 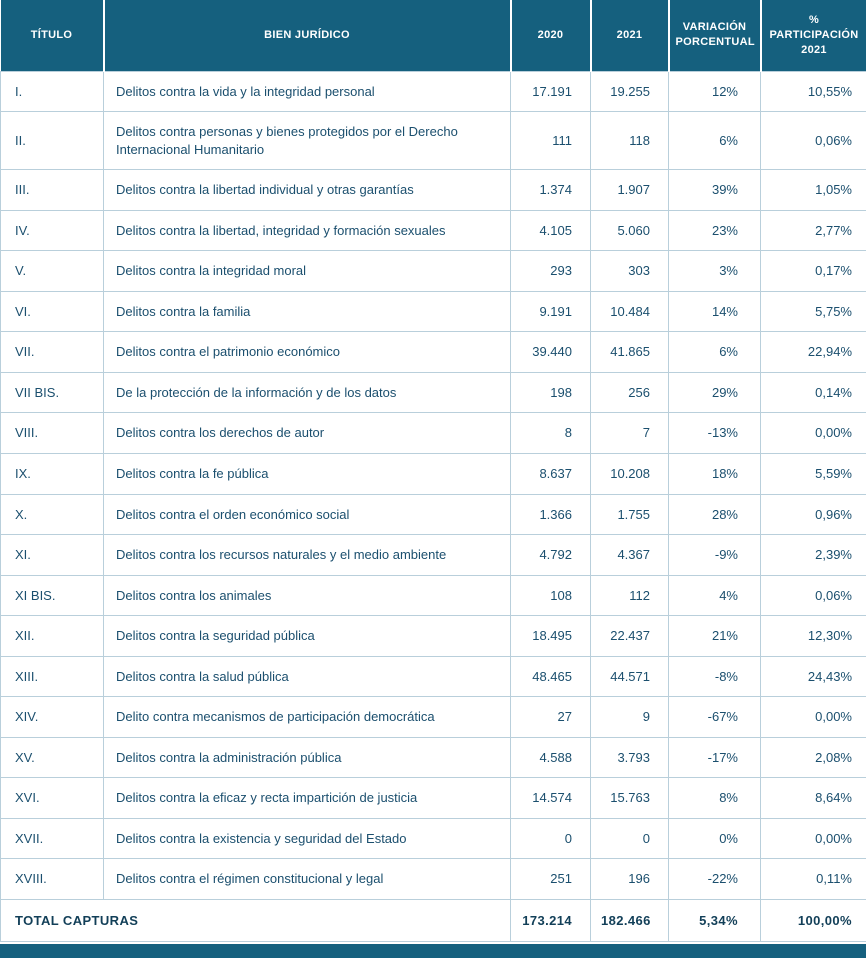 What do you see at coordinates (630, 433) in the screenshot?
I see `y2021-cell: 7` at bounding box center [630, 433].